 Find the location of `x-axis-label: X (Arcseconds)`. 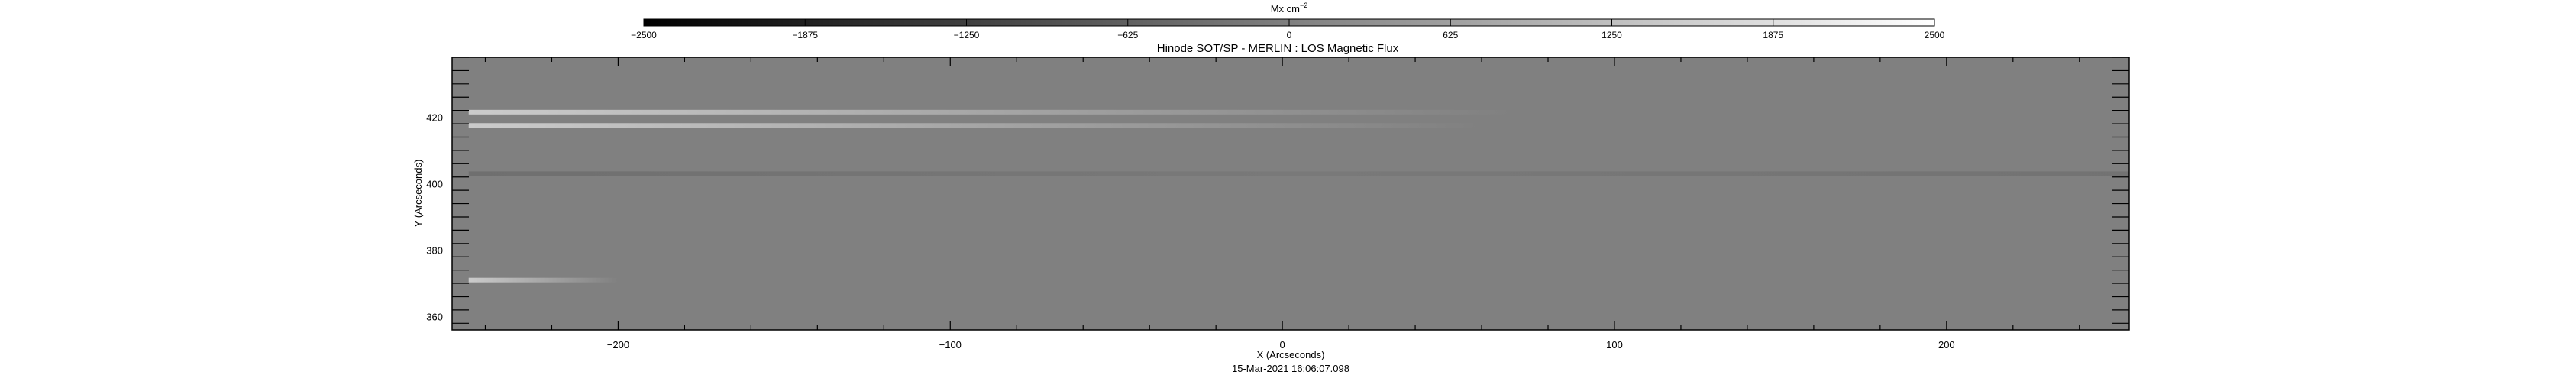

x-axis-label: X (Arcseconds) is located at coordinates (1291, 355).